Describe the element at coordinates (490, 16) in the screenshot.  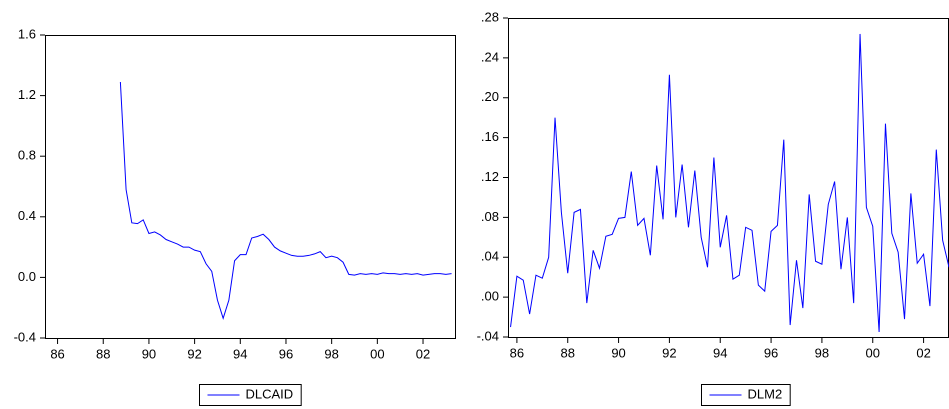
I see `y-tick-label: .28` at that location.